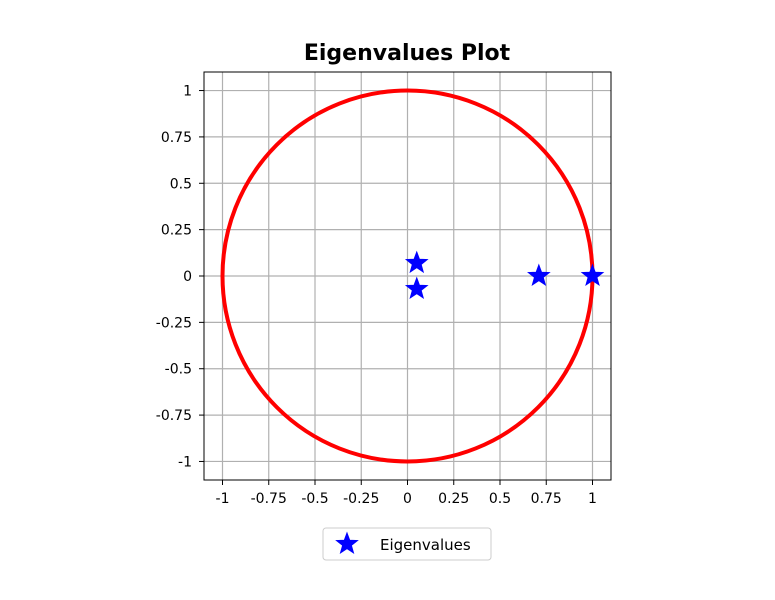  I want to click on x-tick-label: 0.25, so click(453, 499).